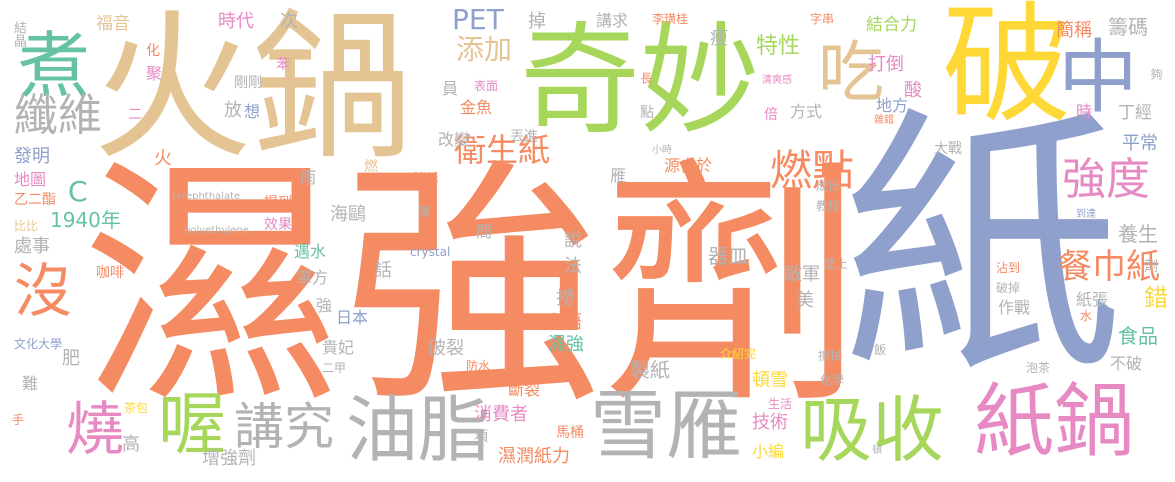 This screenshot has width=1175, height=482. What do you see at coordinates (283, 65) in the screenshot?
I see `word-88: 苯` at bounding box center [283, 65].